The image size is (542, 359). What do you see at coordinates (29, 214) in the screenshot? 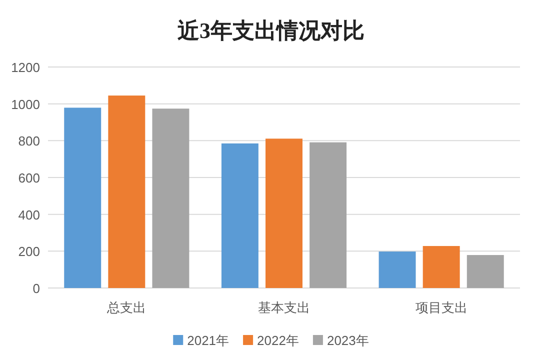
I see `y-tick-label: 400` at bounding box center [29, 214].